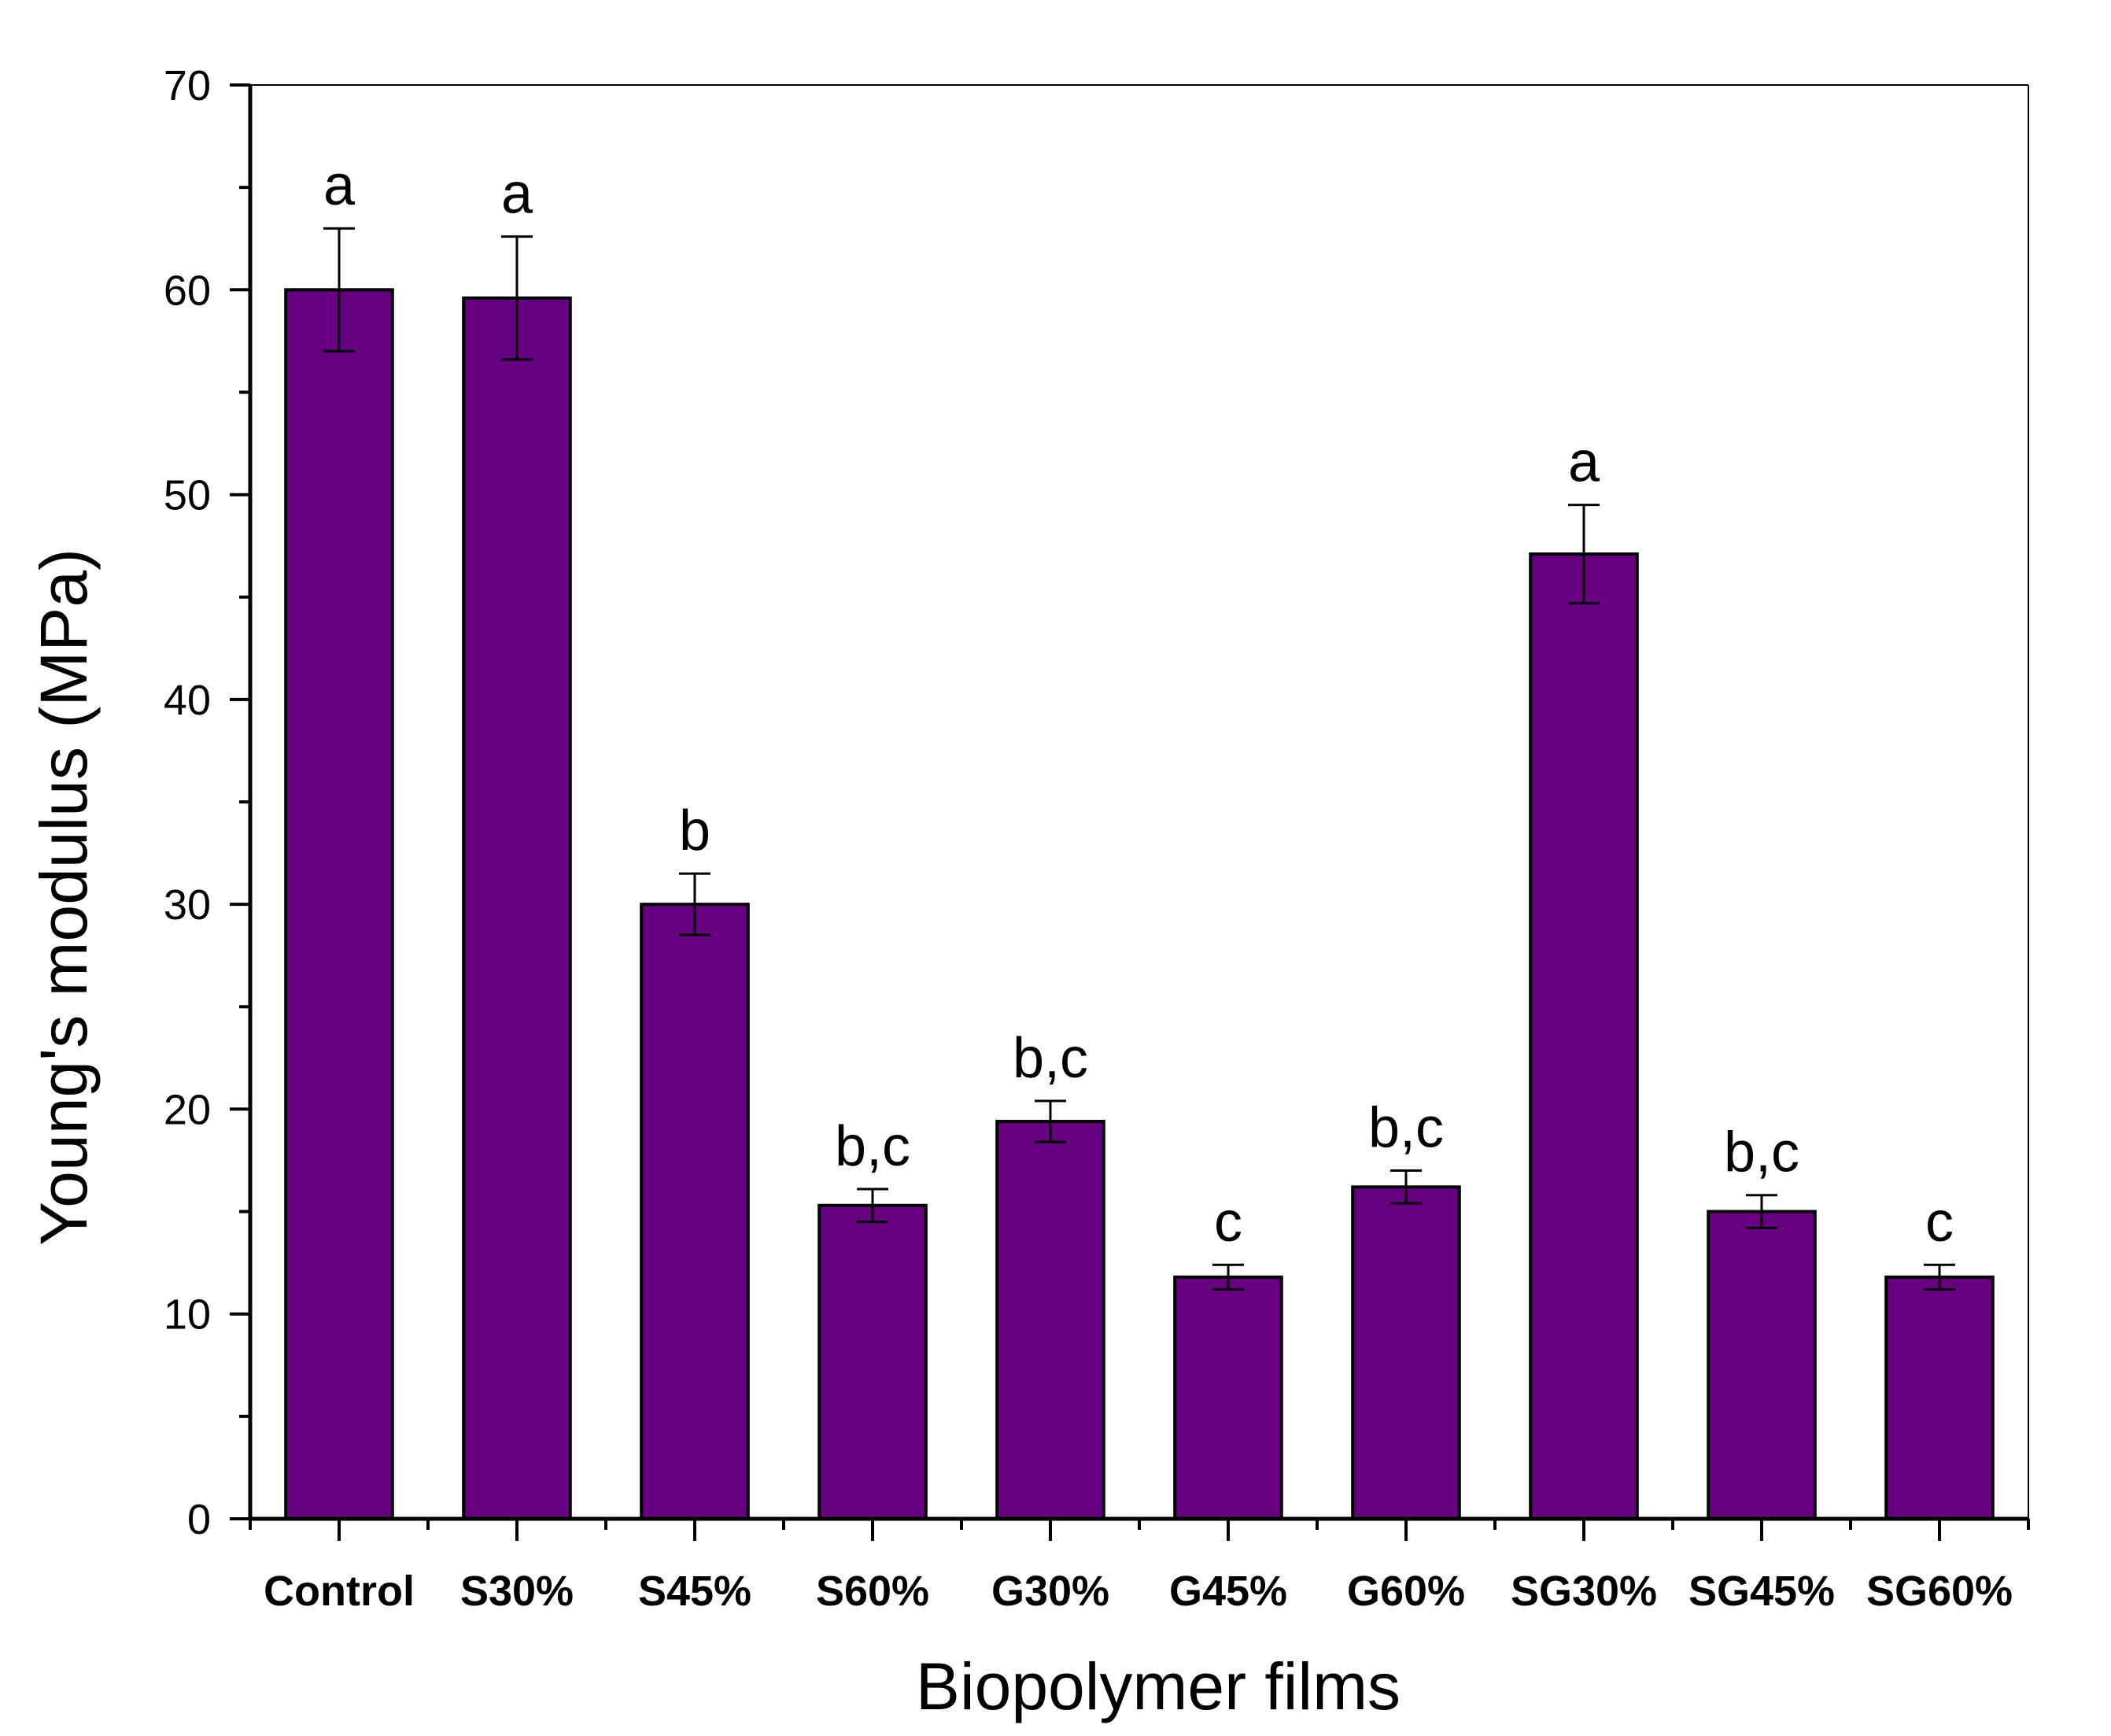  I want to click on y-tick-label: 70, so click(187, 86).